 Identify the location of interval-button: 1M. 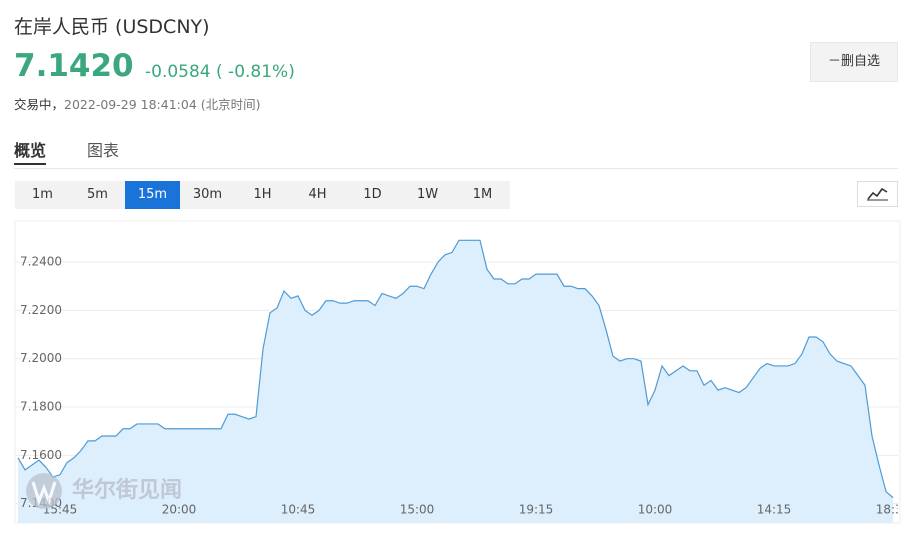
(482, 194).